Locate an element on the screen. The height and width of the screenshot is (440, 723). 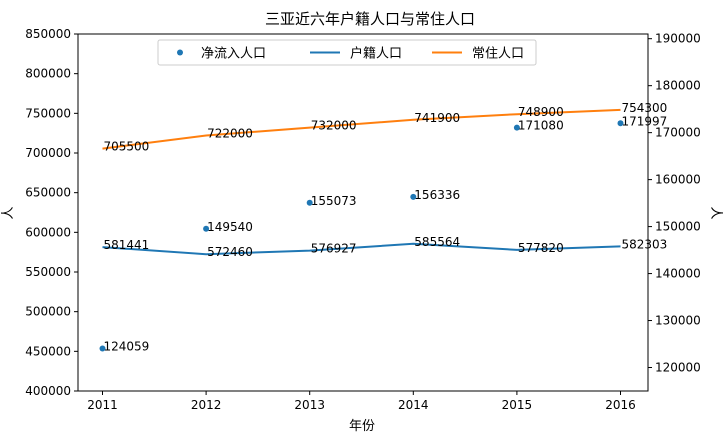
y-tick-label-left: 800000 is located at coordinates (48, 74).